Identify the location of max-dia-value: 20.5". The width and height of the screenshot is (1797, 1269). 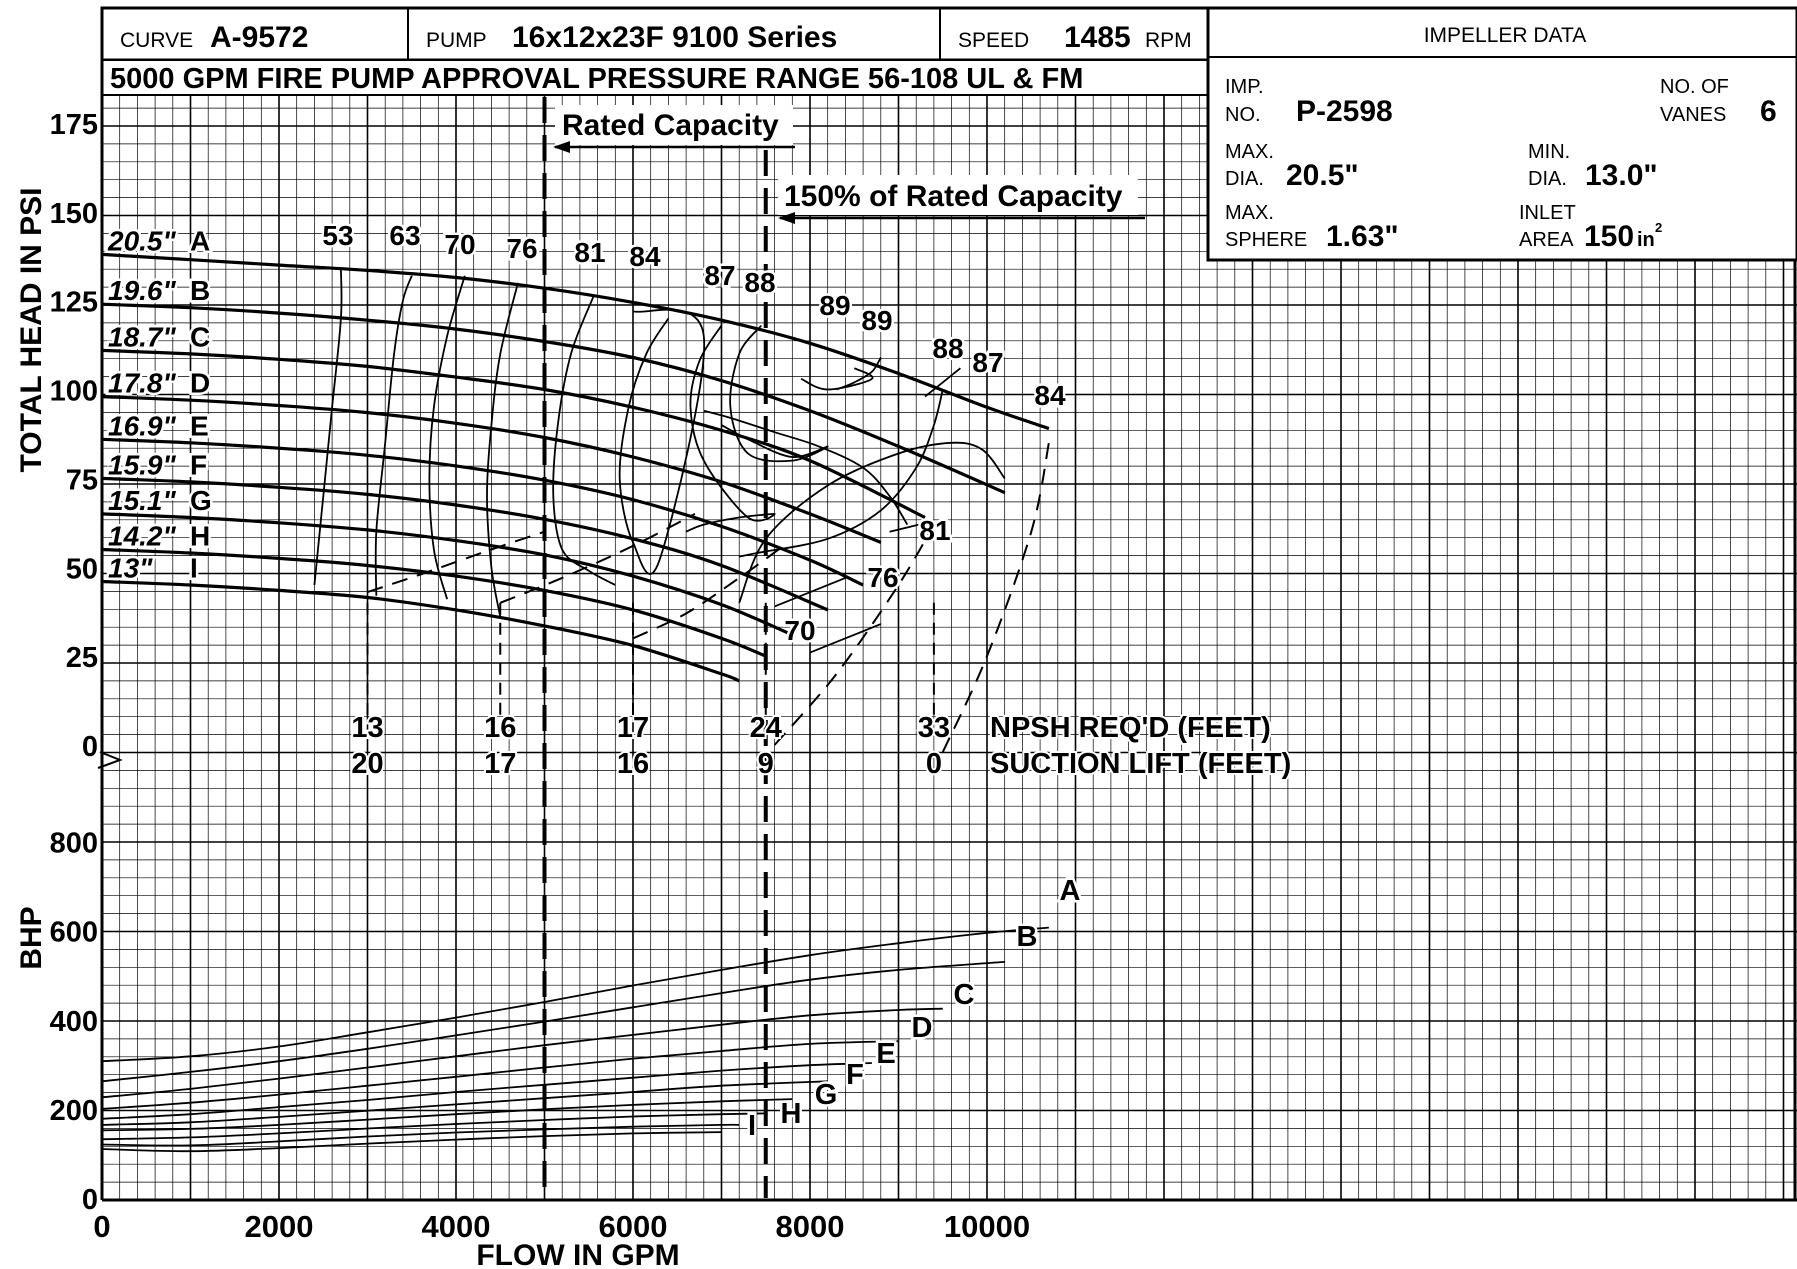
(1322, 175).